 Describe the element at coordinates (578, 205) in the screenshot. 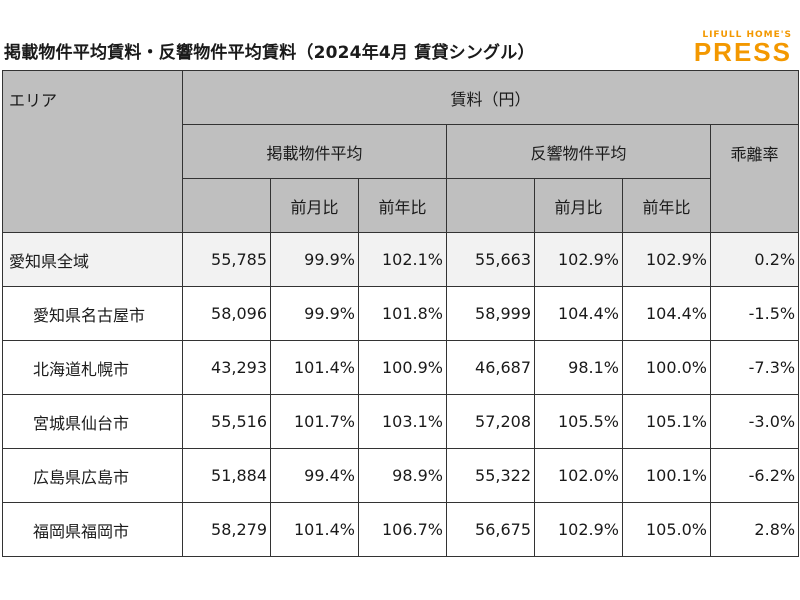

I see `header-response-mom: 前月比` at that location.